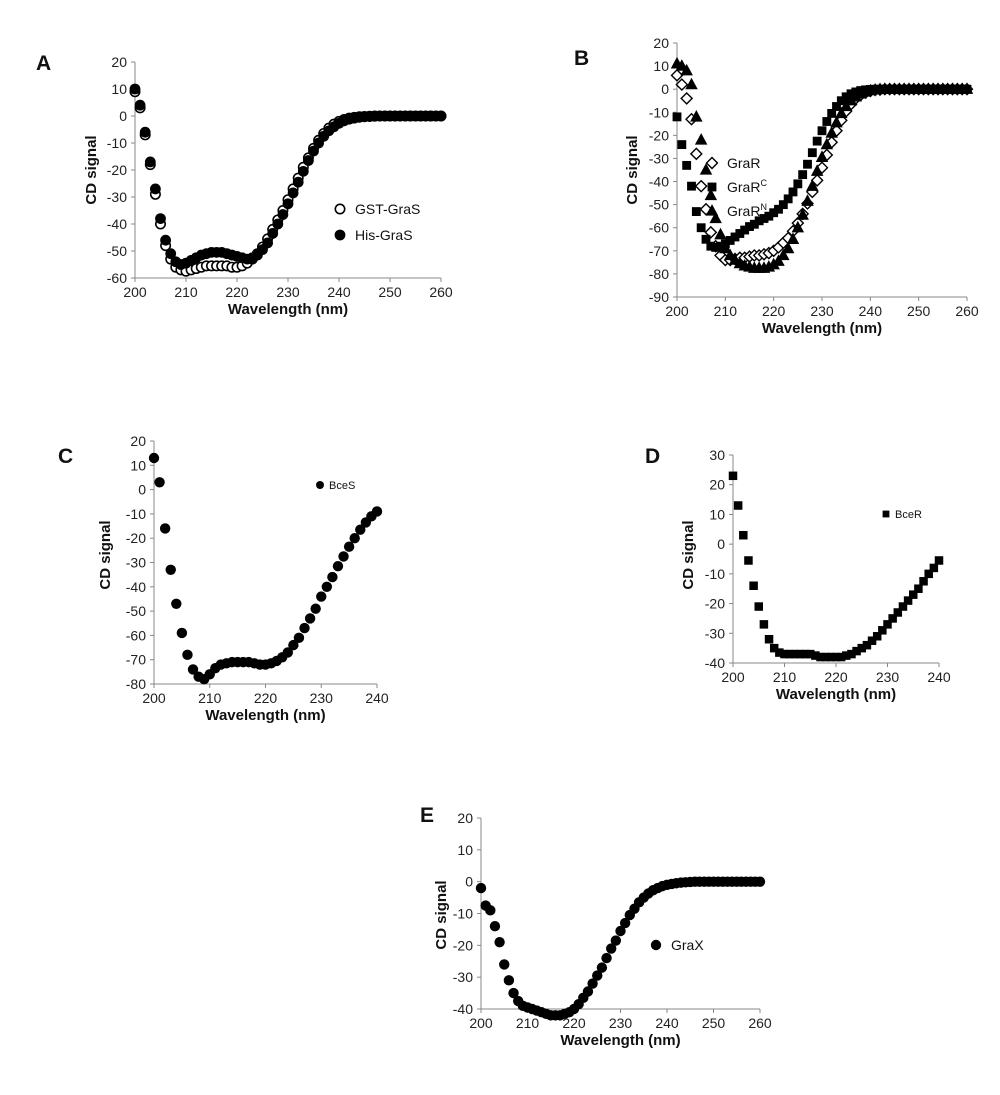 The height and width of the screenshot is (1095, 1000). Describe the element at coordinates (136, 635) in the screenshot. I see `y-tick-label: -60` at that location.